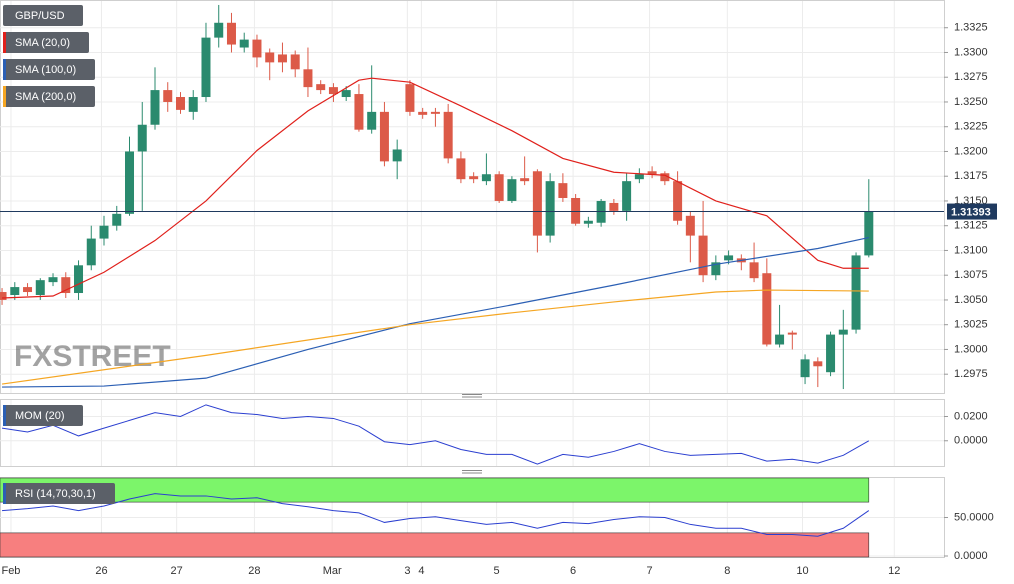  What do you see at coordinates (971, 325) in the screenshot?
I see `y-tick-label: 1.3025` at bounding box center [971, 325].